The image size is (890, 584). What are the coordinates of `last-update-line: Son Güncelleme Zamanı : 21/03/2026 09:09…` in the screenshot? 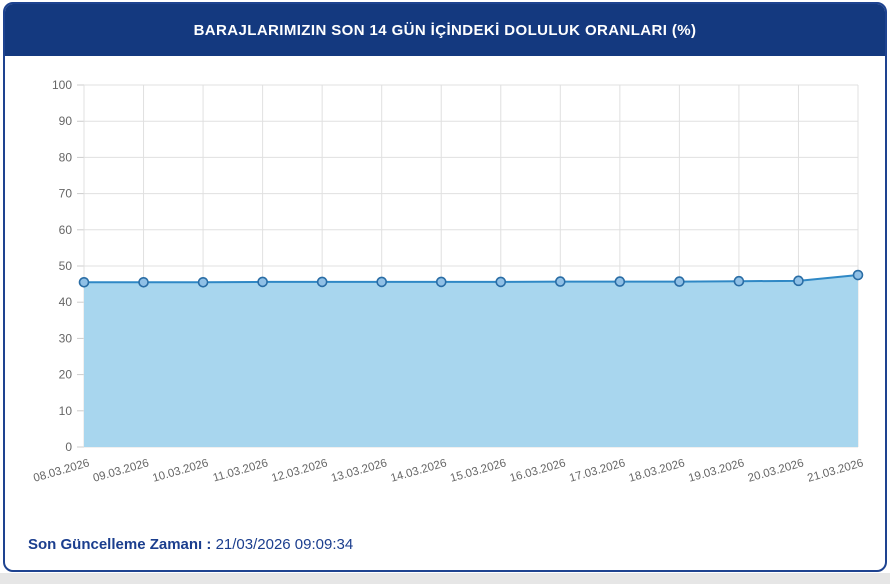 It's located at (190, 544).